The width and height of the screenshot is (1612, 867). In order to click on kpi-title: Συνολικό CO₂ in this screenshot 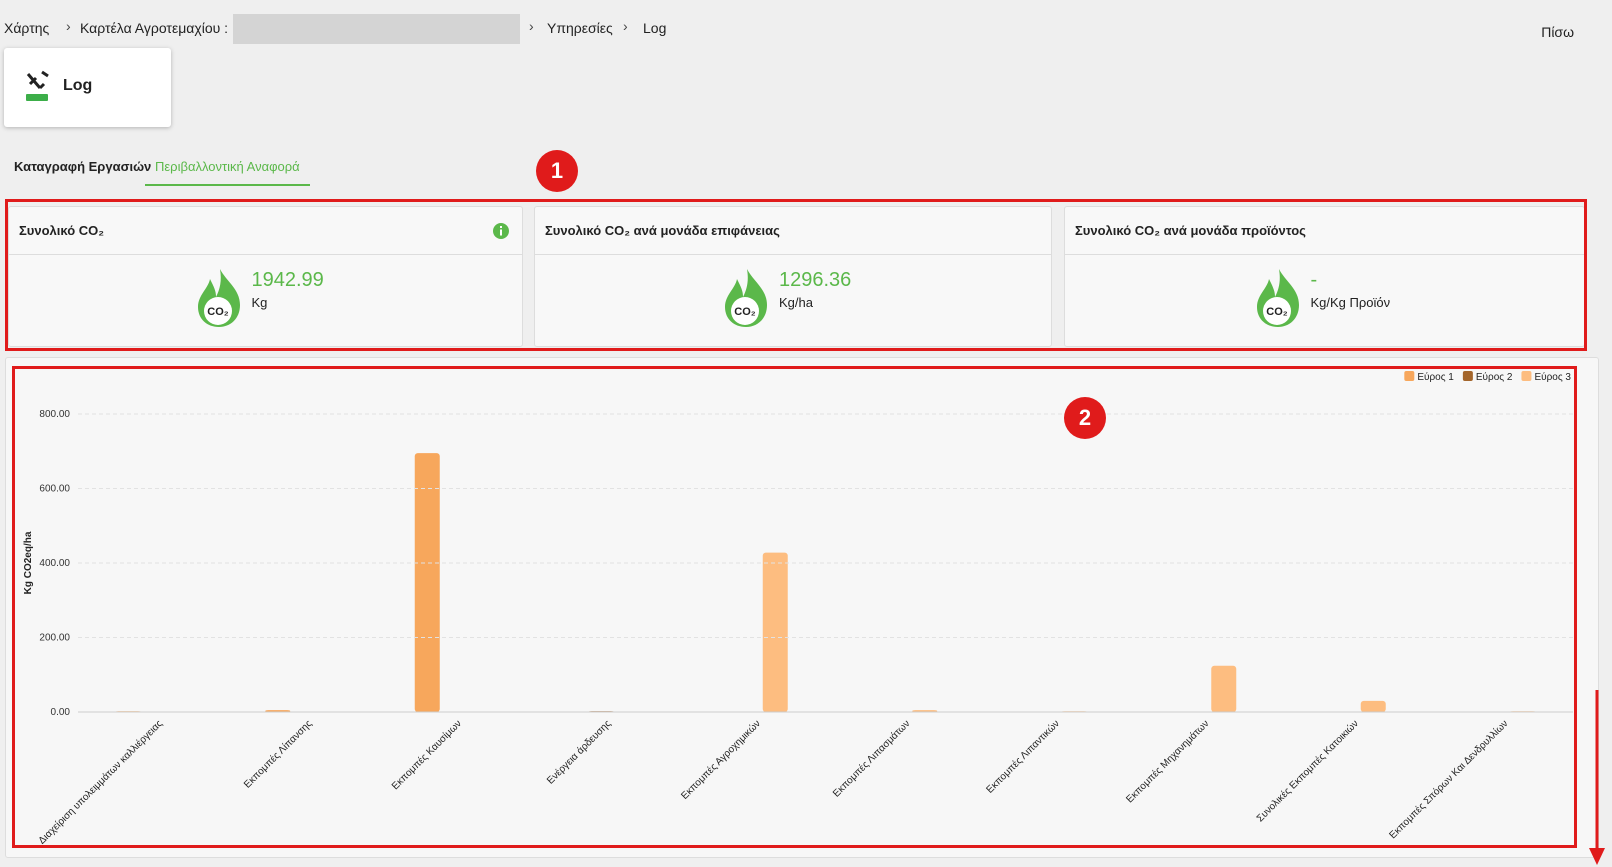, I will do `click(265, 231)`.